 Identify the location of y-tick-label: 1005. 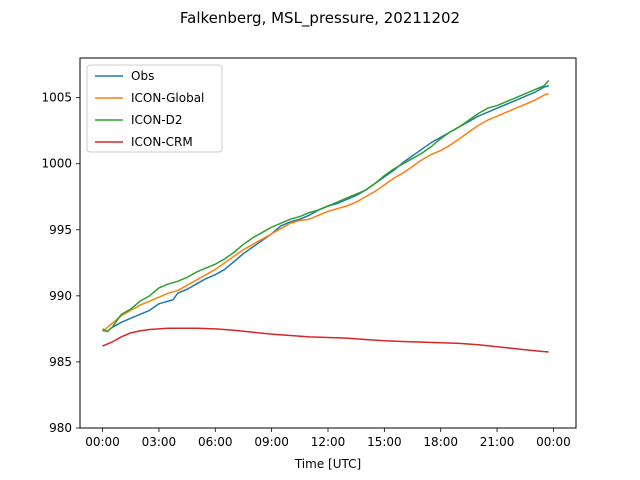
(56, 98).